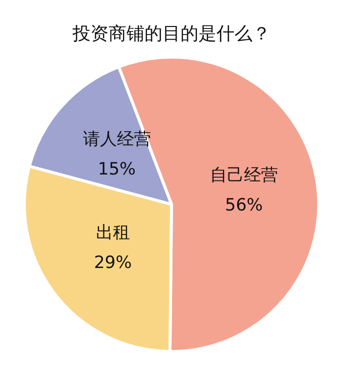 Image resolution: width=337 pixels, height=365 pixels. Describe the element at coordinates (116, 139) in the screenshot. I see `slice-label: 请人经营` at that location.